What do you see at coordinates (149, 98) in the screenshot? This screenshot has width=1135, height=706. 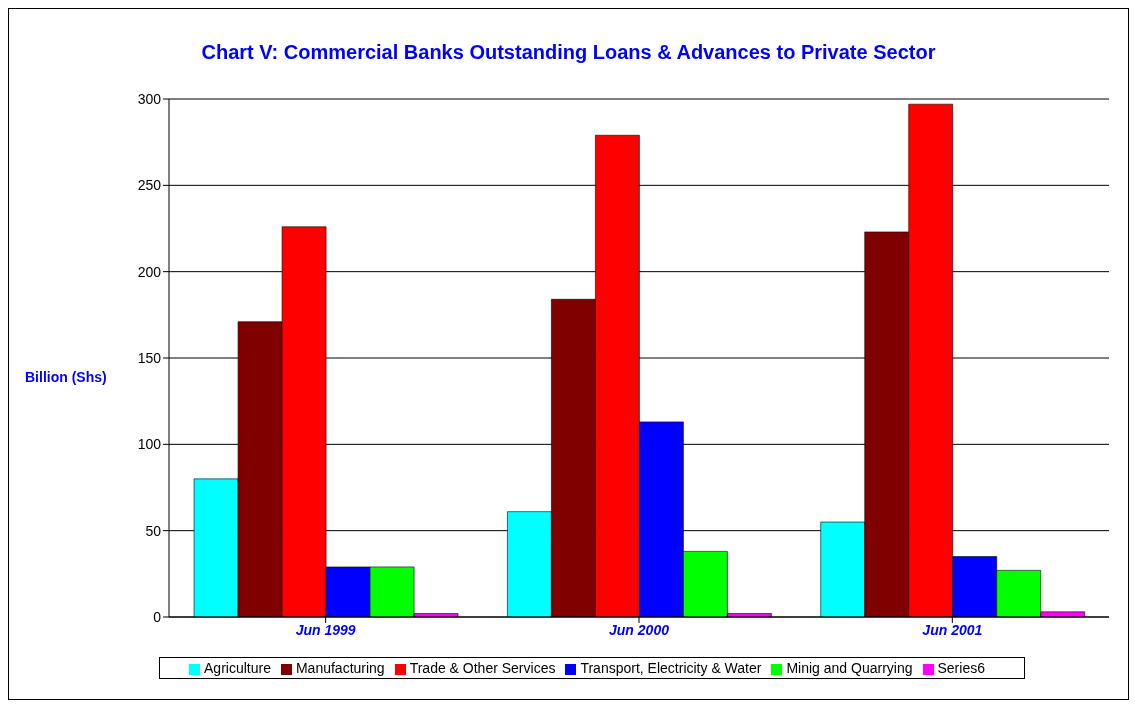 I see `y-tick-label: 300` at bounding box center [149, 98].